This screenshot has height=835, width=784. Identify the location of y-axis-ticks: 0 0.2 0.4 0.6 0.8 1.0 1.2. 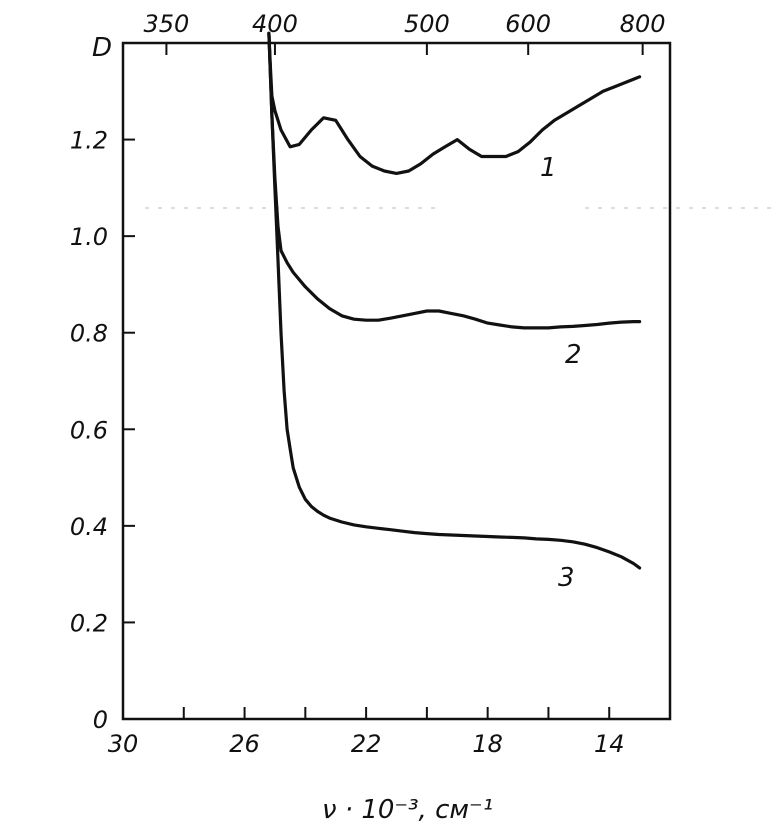
(102, 430).